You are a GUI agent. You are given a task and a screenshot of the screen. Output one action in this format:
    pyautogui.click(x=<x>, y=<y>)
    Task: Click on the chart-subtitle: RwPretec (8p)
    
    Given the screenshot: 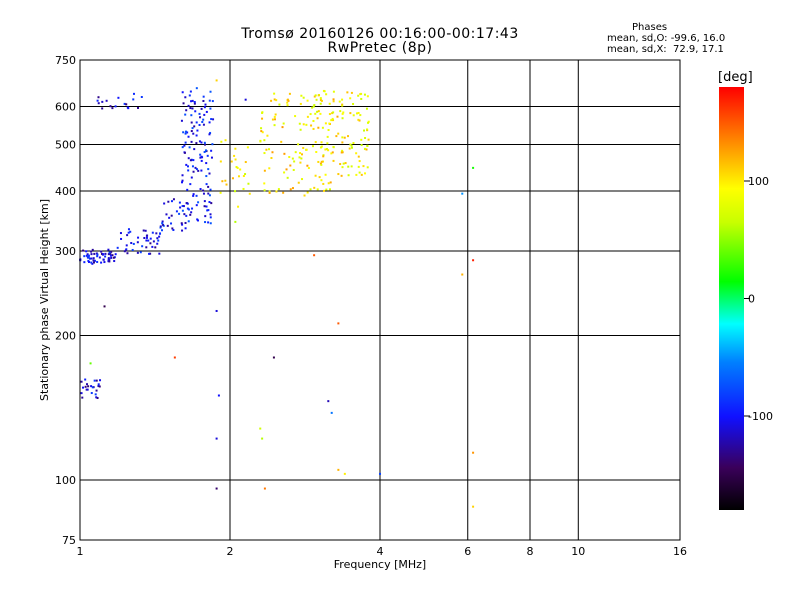 What is the action you would take?
    pyautogui.click(x=380, y=48)
    